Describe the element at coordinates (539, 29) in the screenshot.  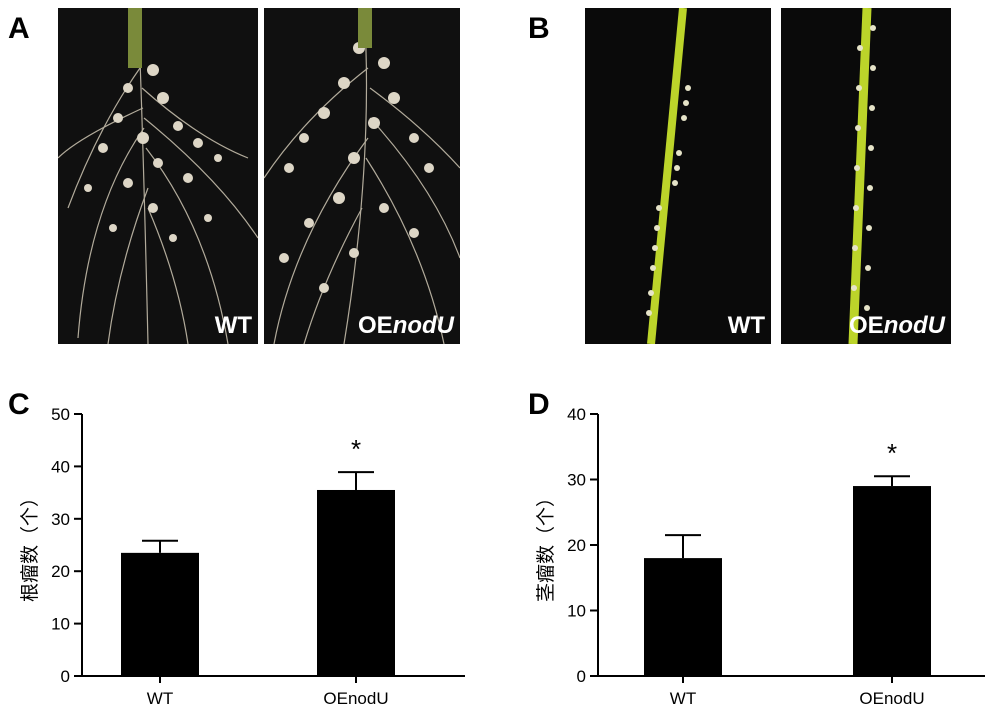
I see `panel-letter-b: B` at that location.